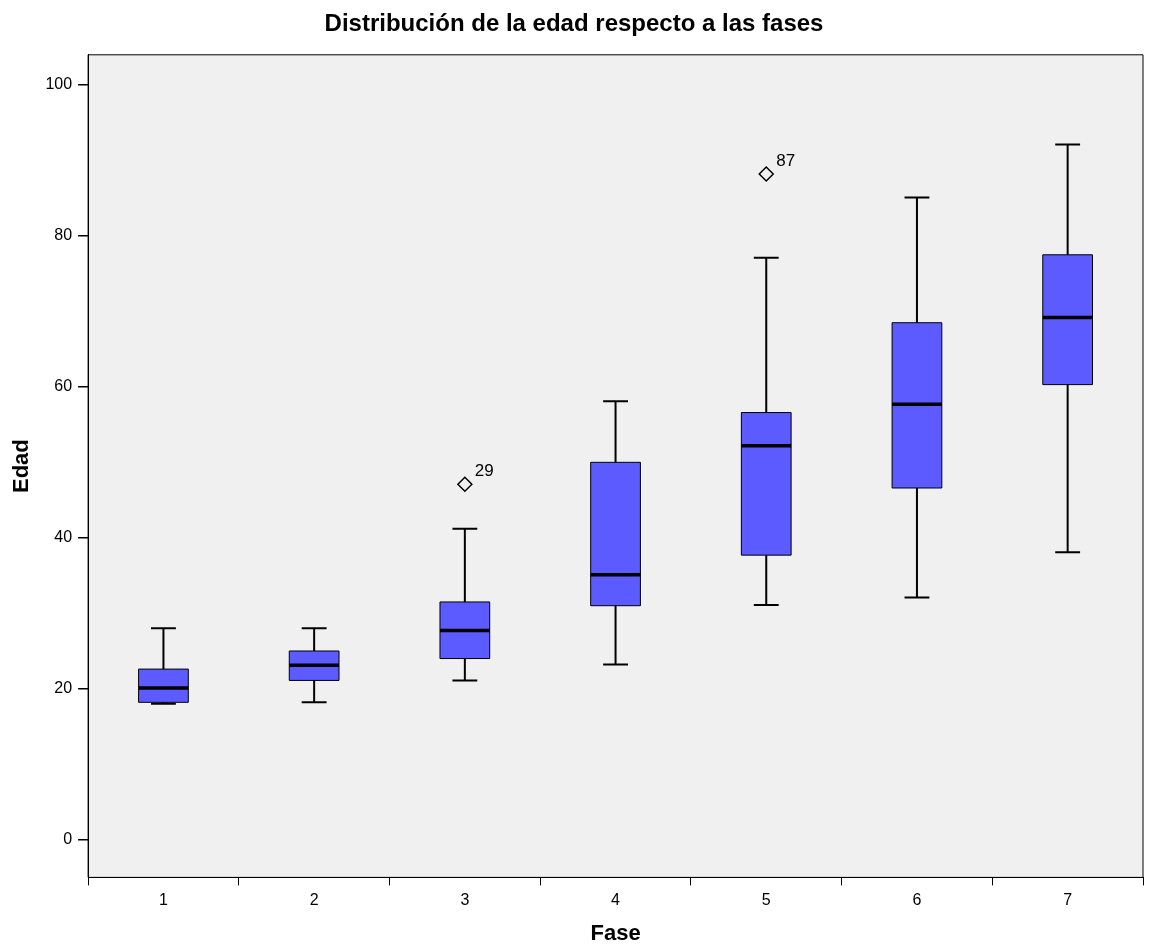  I want to click on x-tick-label: 7, so click(1068, 900).